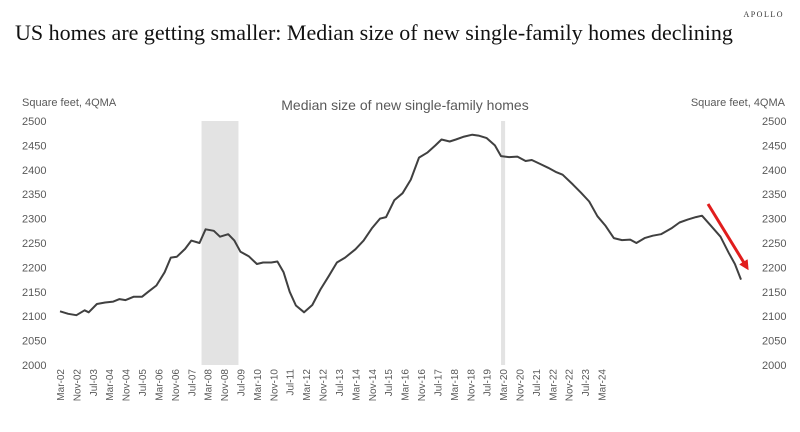 Image resolution: width=800 pixels, height=432 pixels. I want to click on x-tick-label: Nov-04, so click(127, 385).